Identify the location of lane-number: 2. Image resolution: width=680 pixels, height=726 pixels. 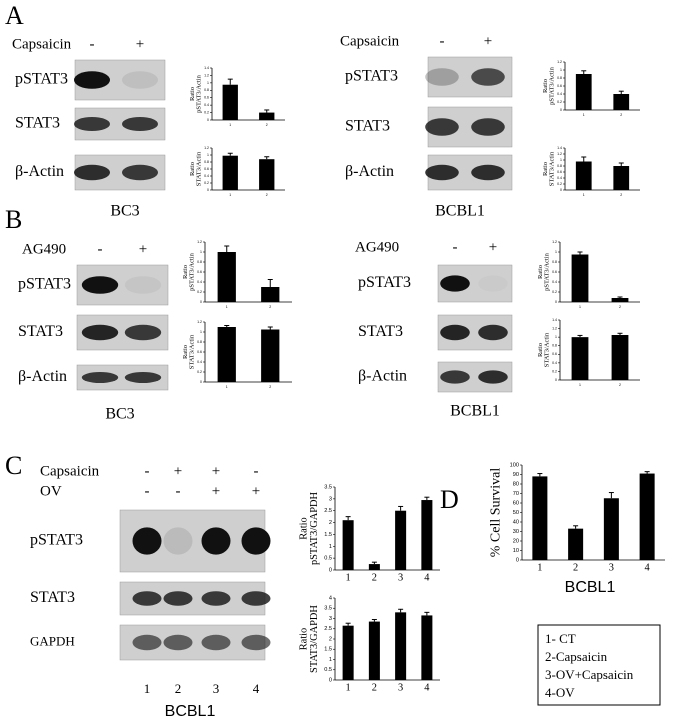
(178, 688).